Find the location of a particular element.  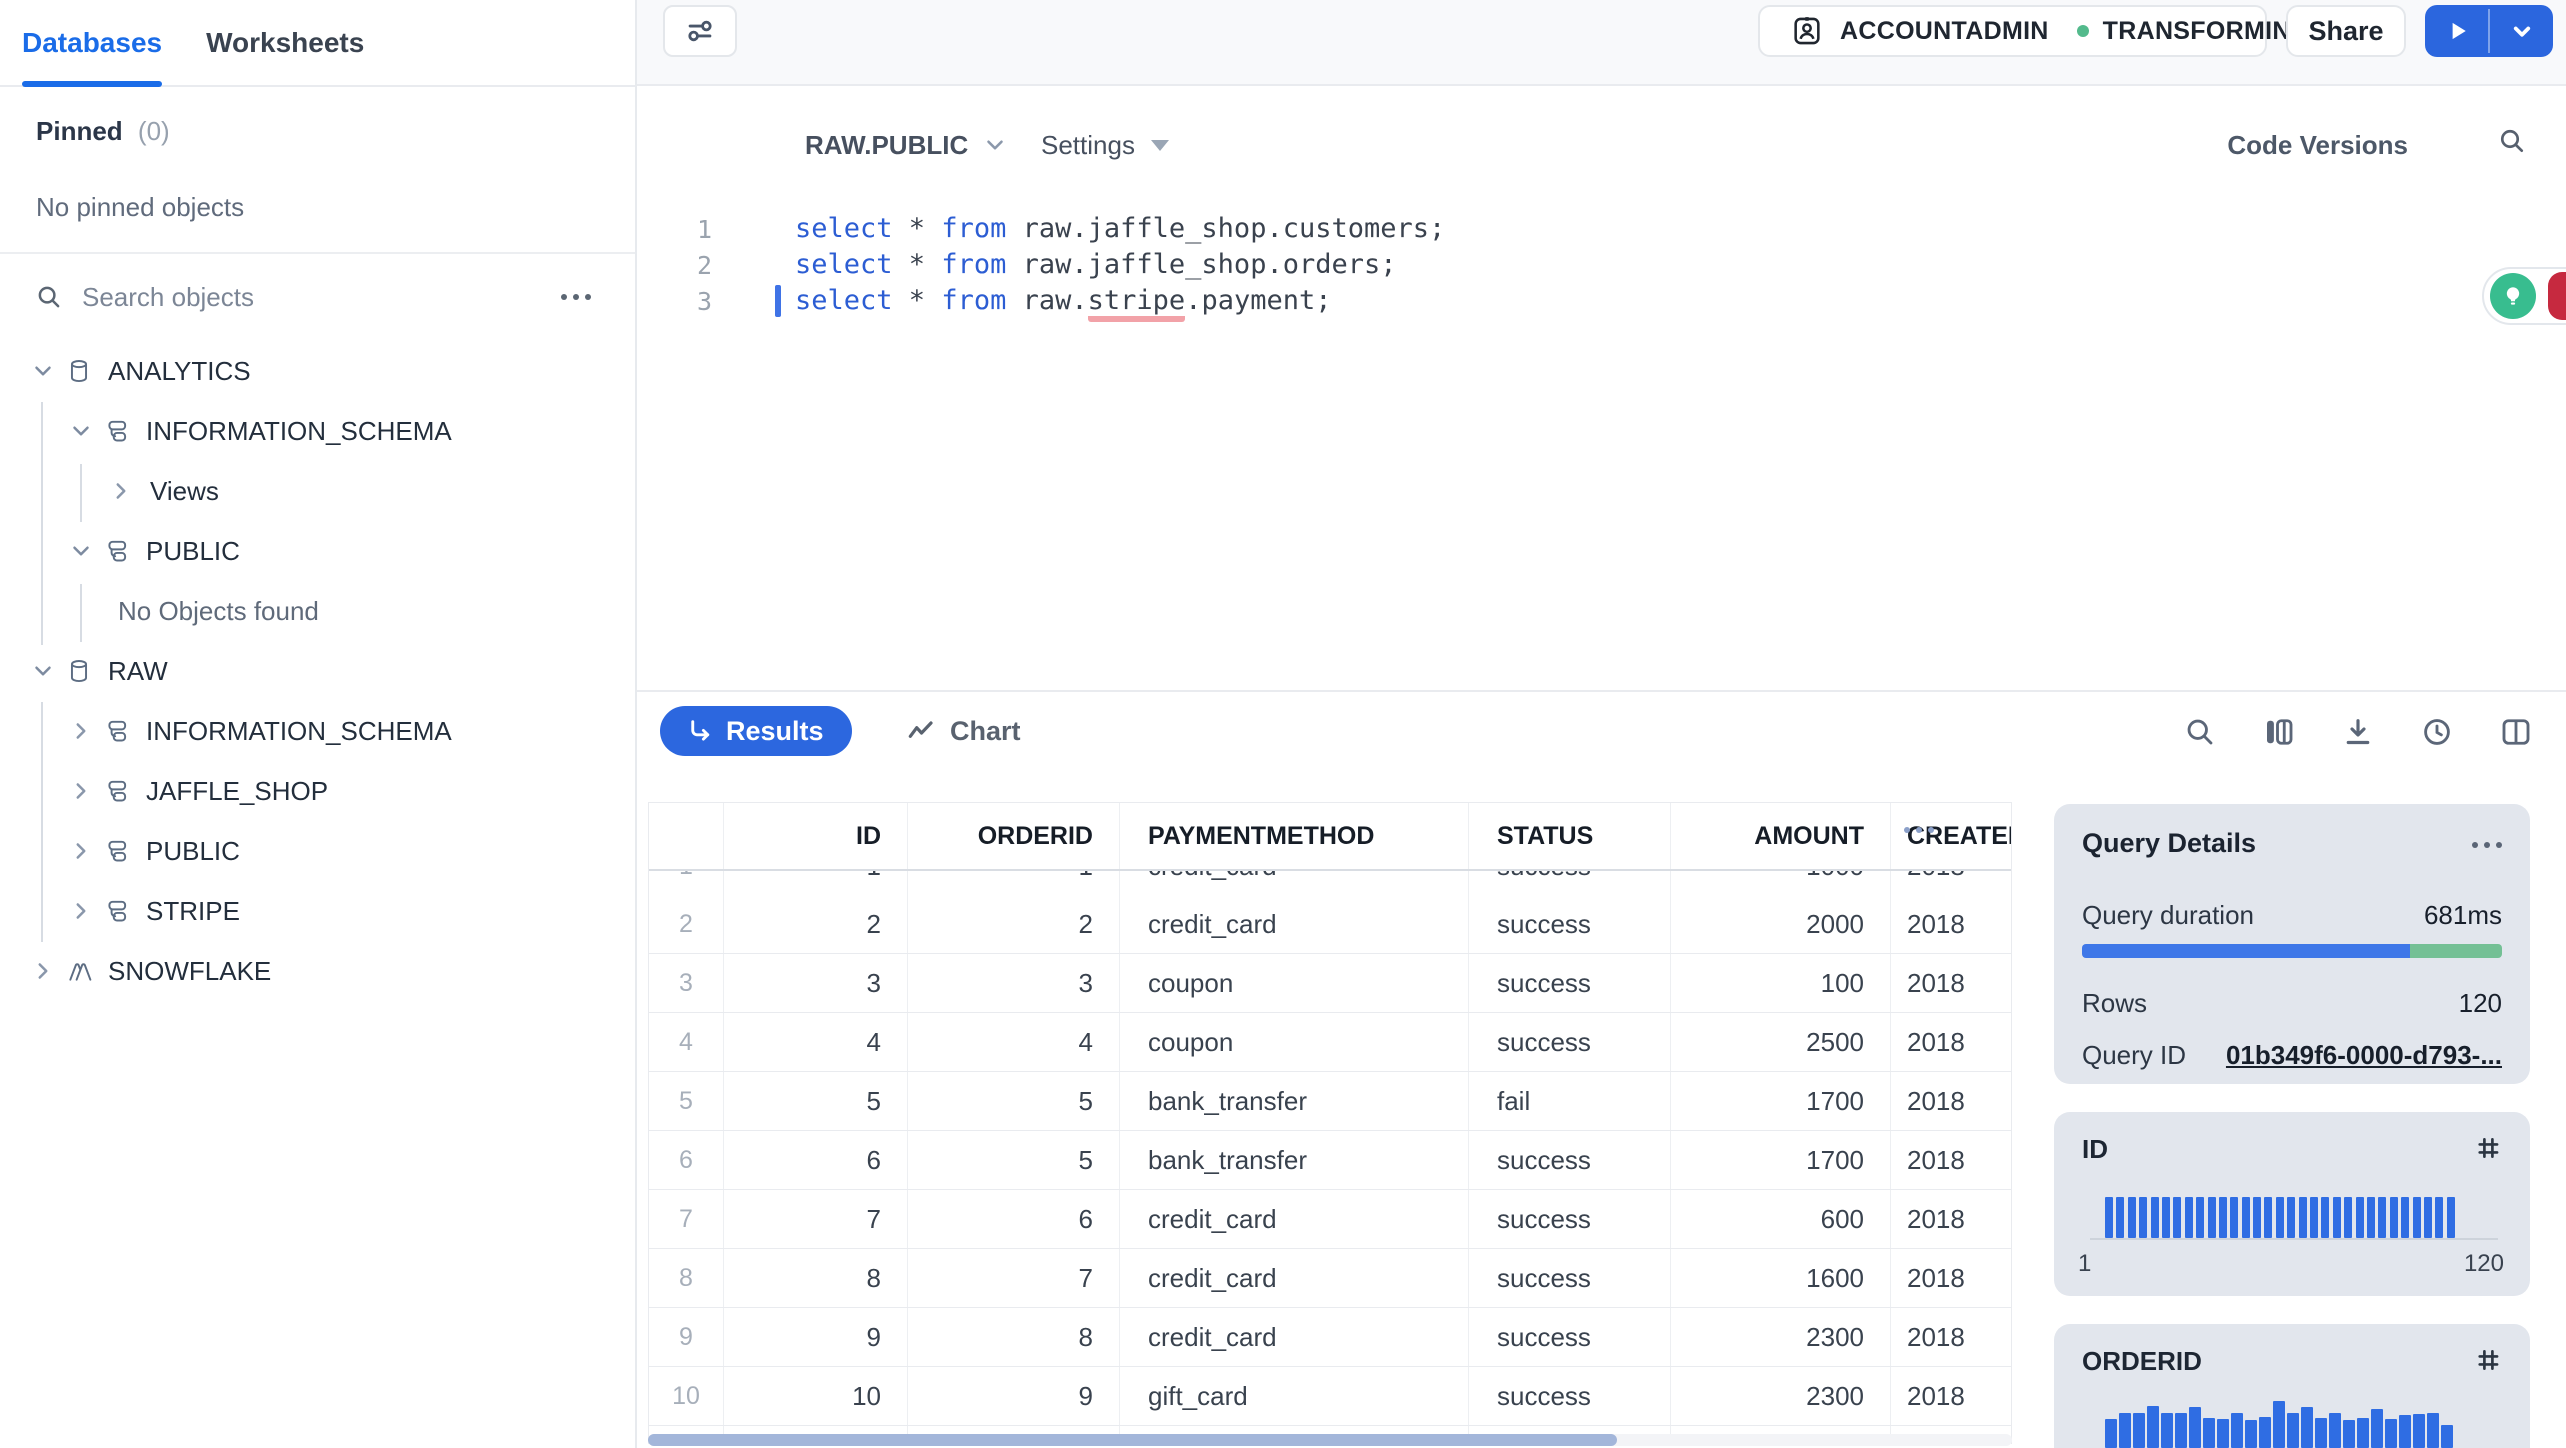

table-row: 6 6 5 bank_transfer success 1700 2018 is located at coordinates (1330, 1160).